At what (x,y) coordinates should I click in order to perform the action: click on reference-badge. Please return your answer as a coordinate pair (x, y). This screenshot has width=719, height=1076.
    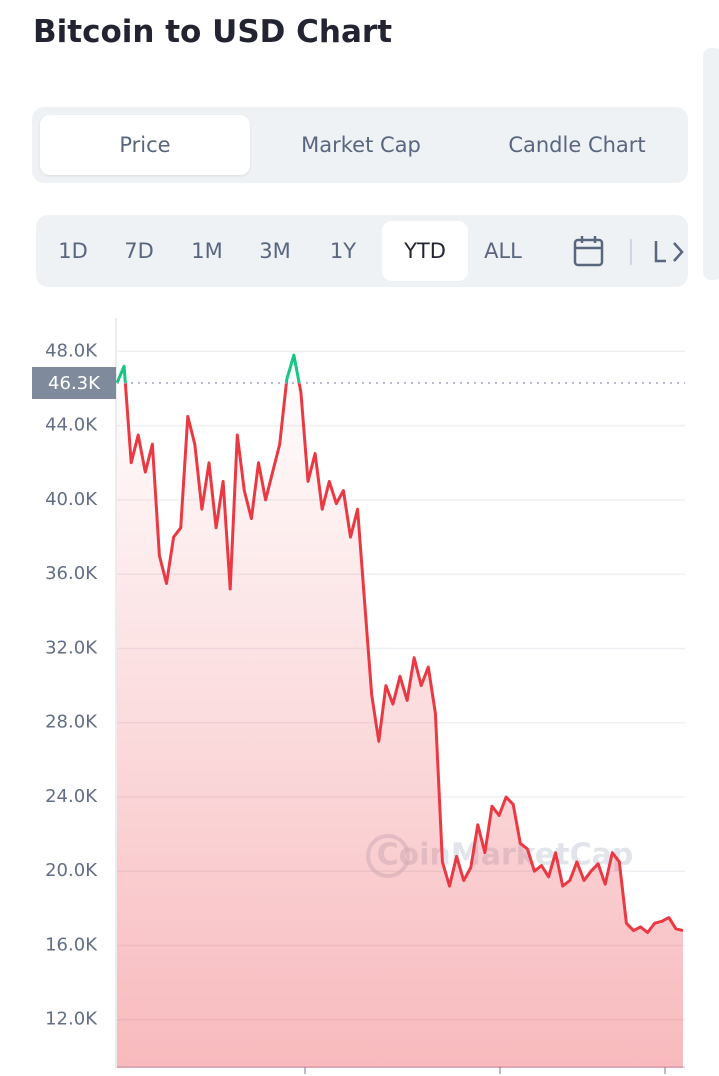
    Looking at the image, I should click on (74, 382).